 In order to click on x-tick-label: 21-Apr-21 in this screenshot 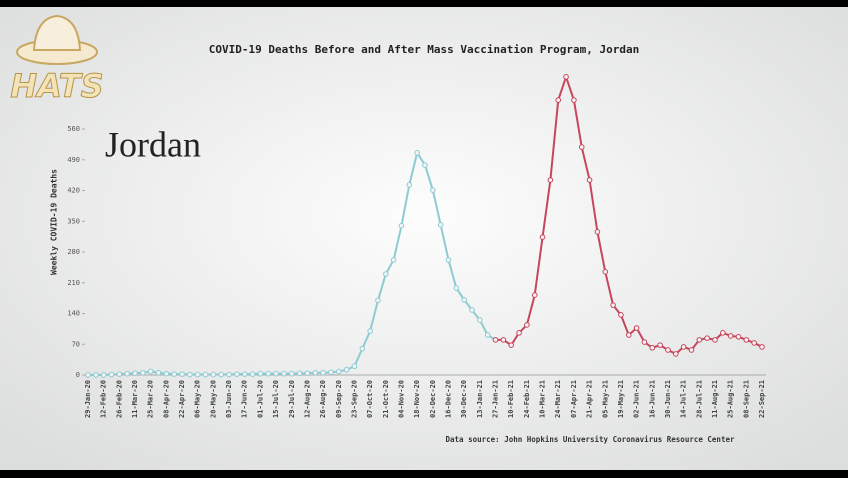, I will do `click(590, 399)`.